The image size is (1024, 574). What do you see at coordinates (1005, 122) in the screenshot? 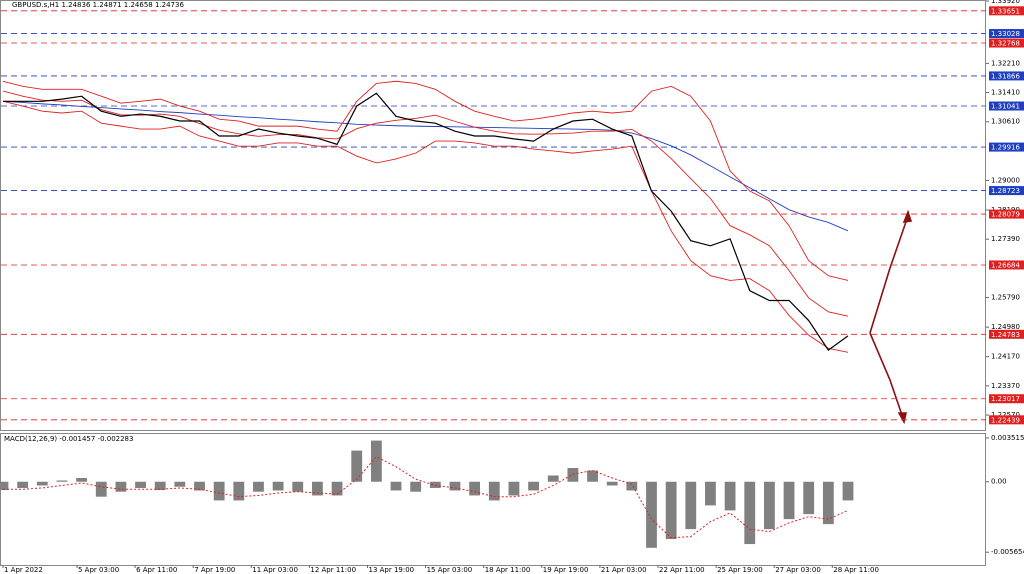
I see `y-tick-label: 1.30610` at bounding box center [1005, 122].